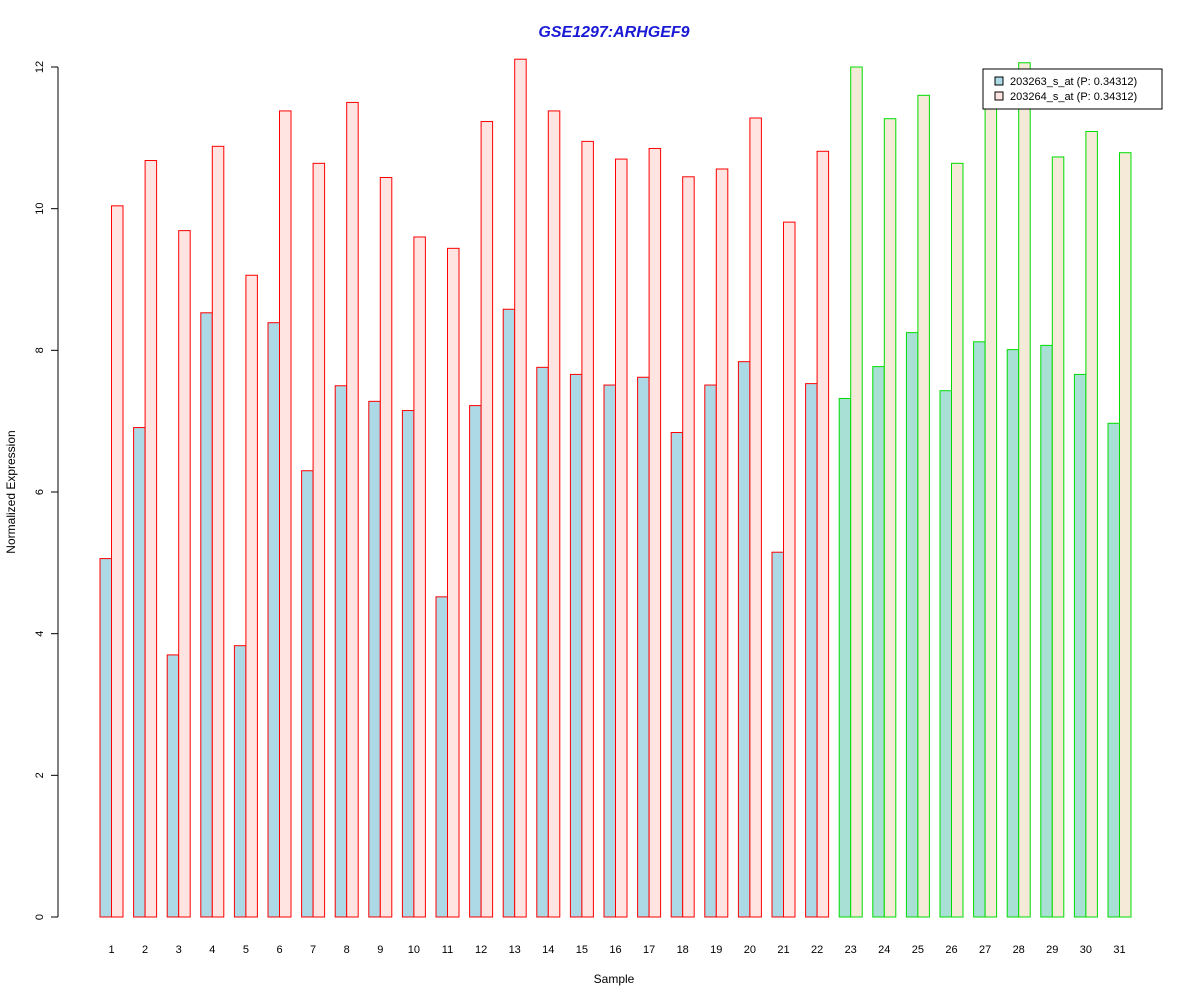  I want to click on y-tick-label: 0, so click(40, 917).